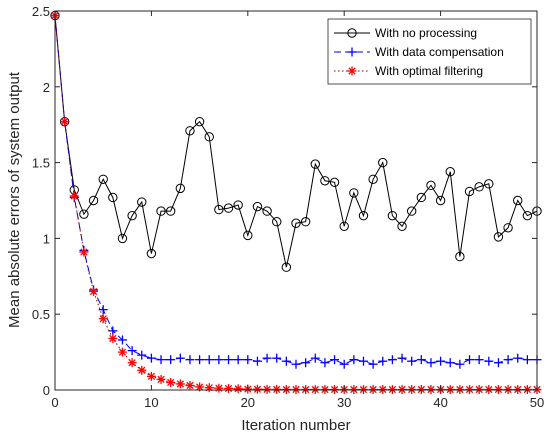 This screenshot has height=443, width=550. I want to click on legend-item: With no processing, so click(405, 33).